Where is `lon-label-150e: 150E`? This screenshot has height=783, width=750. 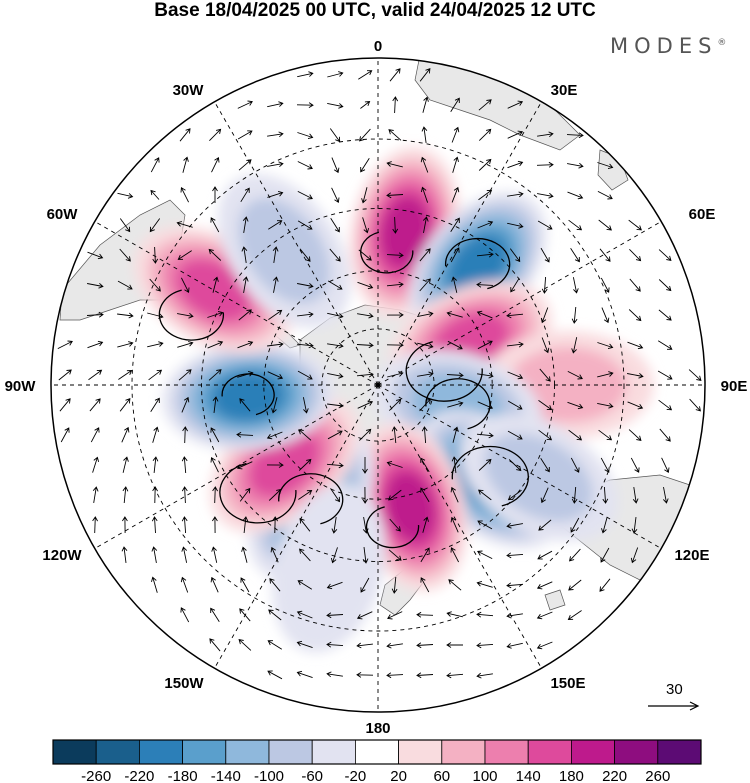 lon-label-150e: 150E is located at coordinates (567, 683).